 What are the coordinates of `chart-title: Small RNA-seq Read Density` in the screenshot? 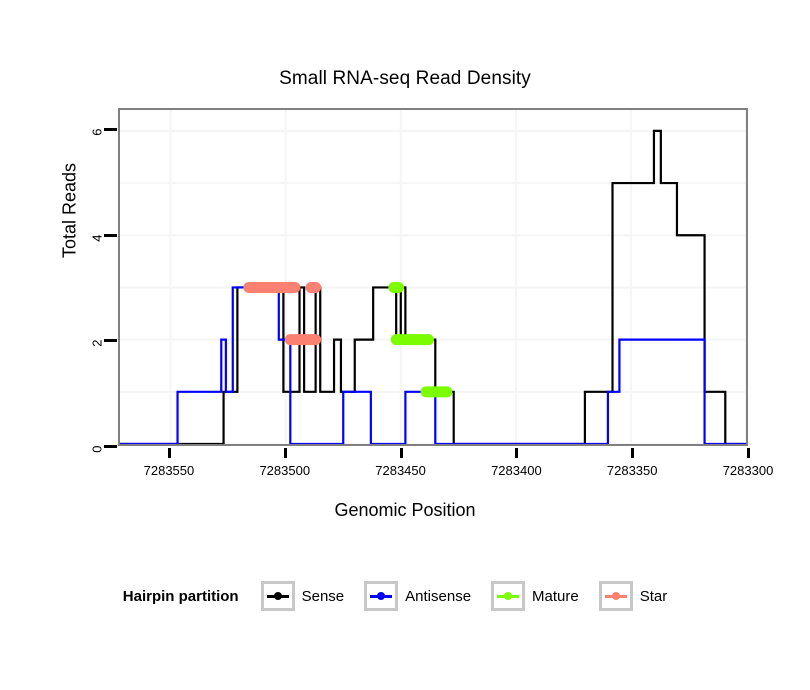 It's located at (405, 78).